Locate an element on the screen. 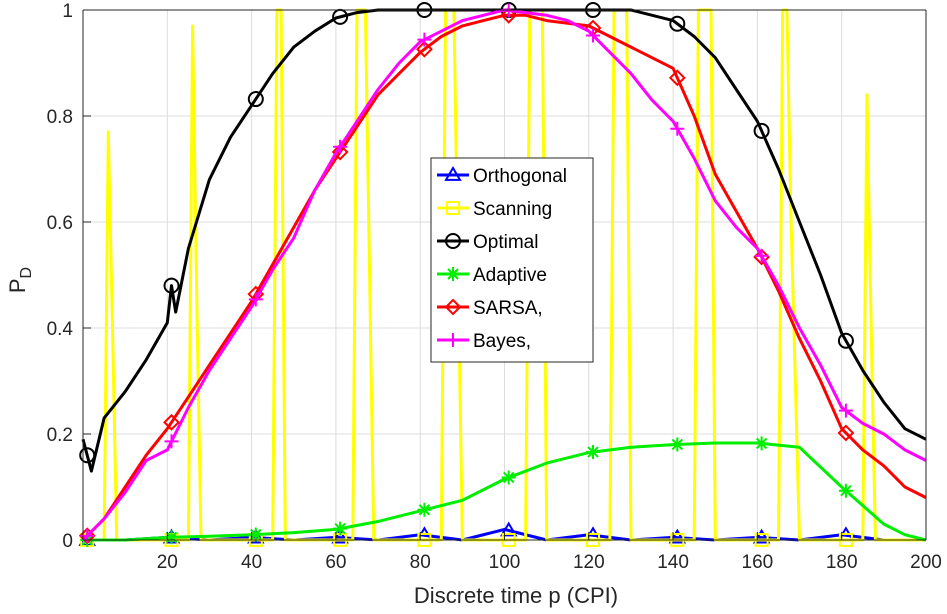 The image size is (947, 614). x-axis-title: Discrete time p (CPI) is located at coordinates (516, 595).